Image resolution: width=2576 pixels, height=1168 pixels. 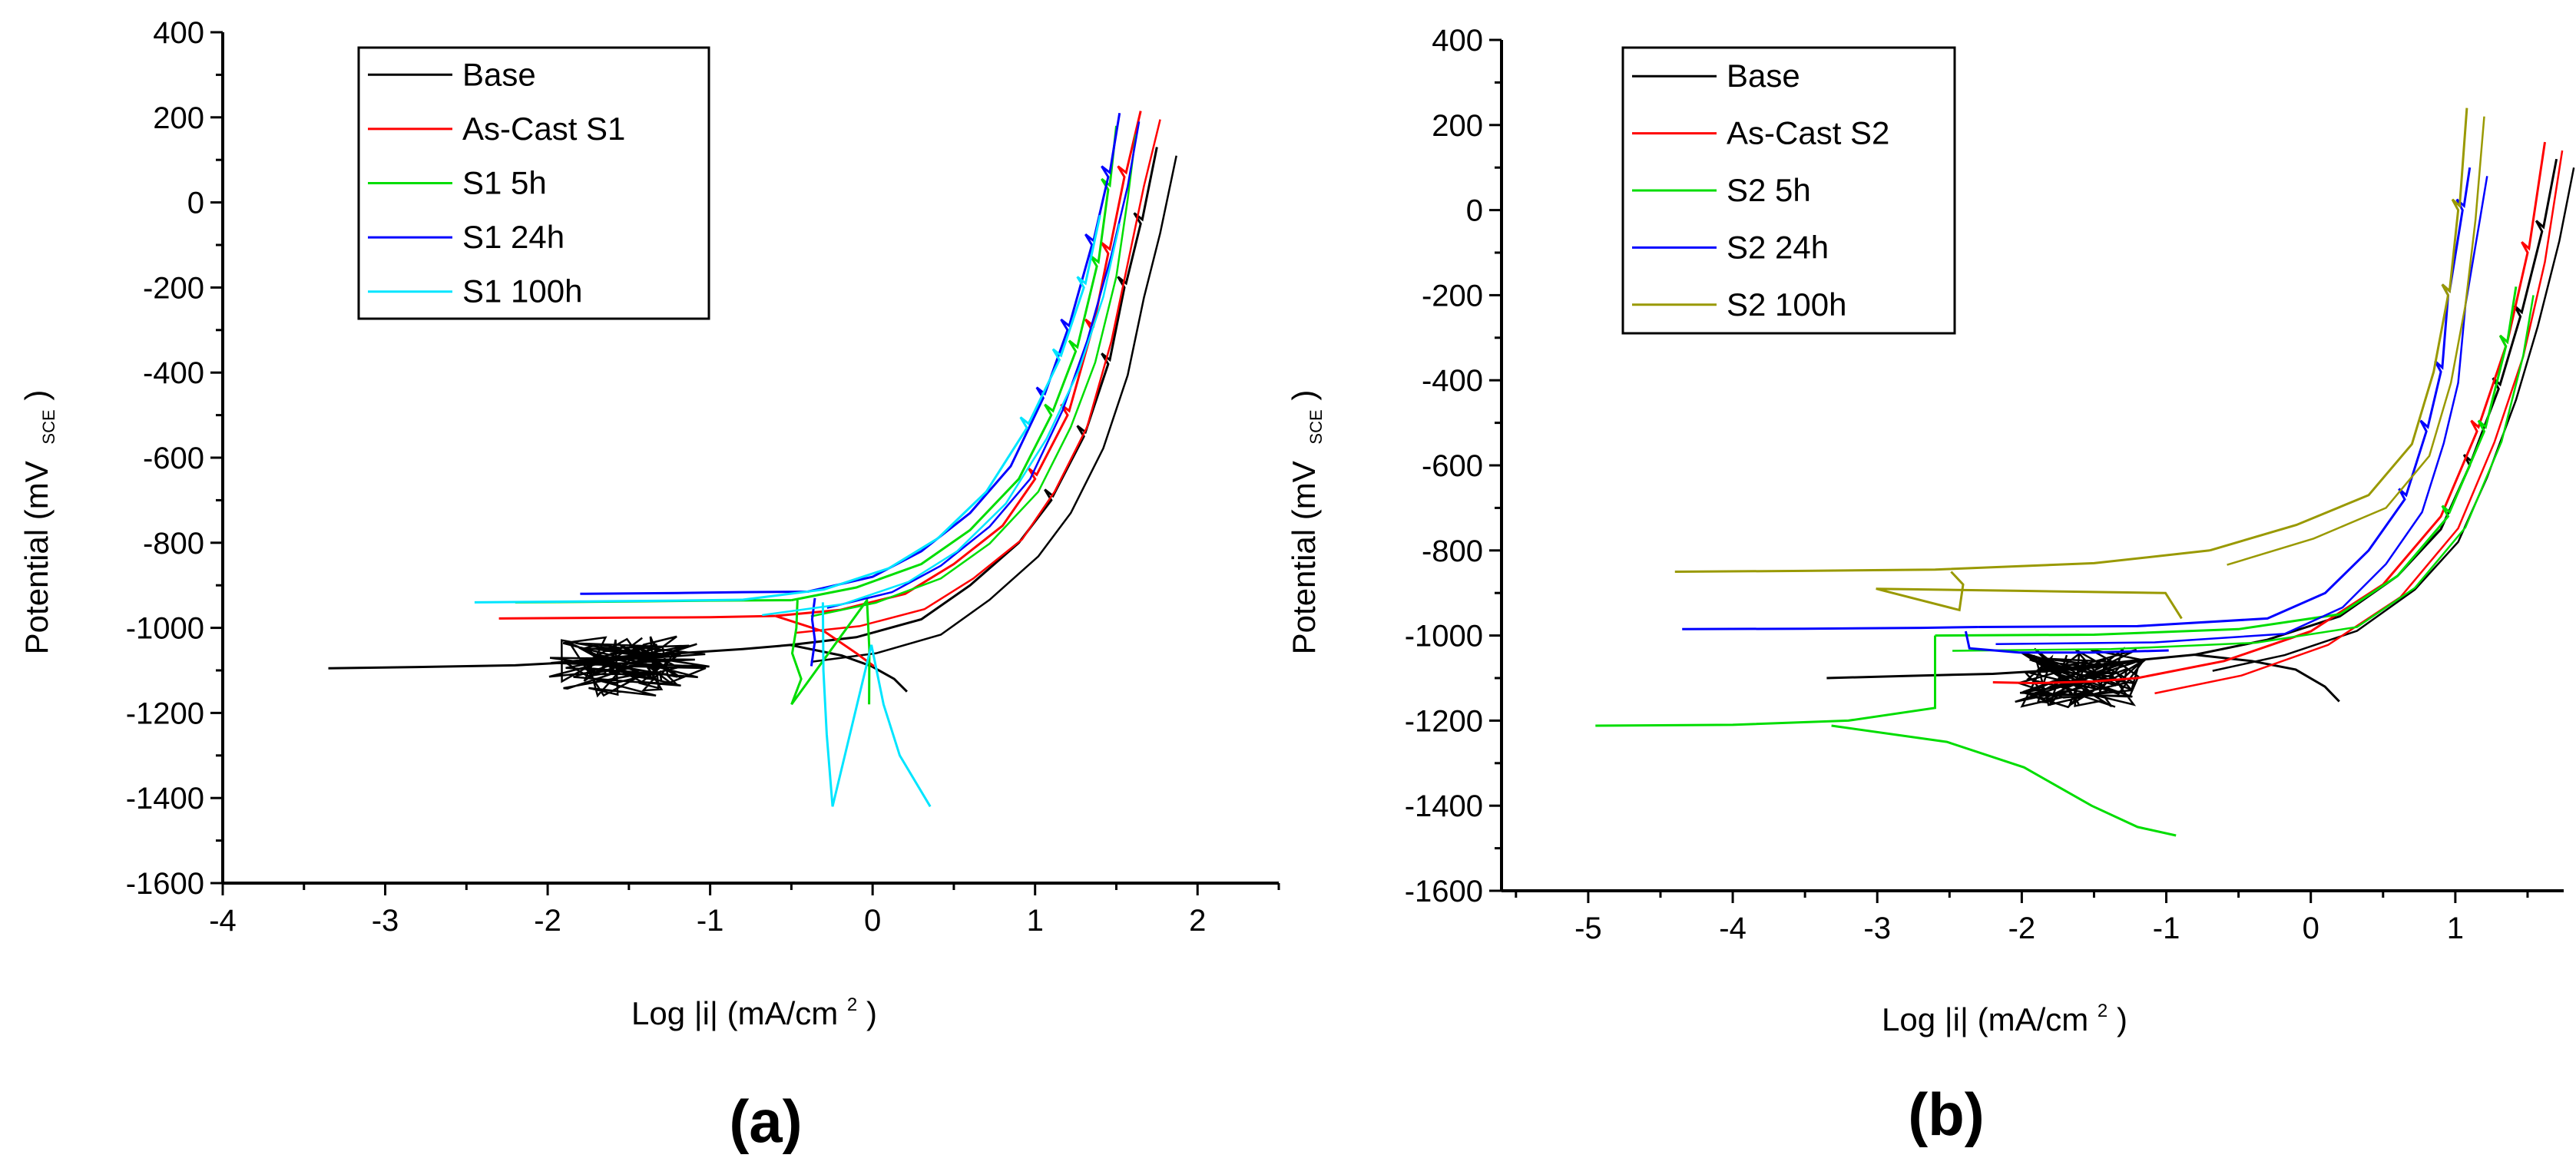 What do you see at coordinates (1588, 928) in the screenshot?
I see `x-tick-label: -5` at bounding box center [1588, 928].